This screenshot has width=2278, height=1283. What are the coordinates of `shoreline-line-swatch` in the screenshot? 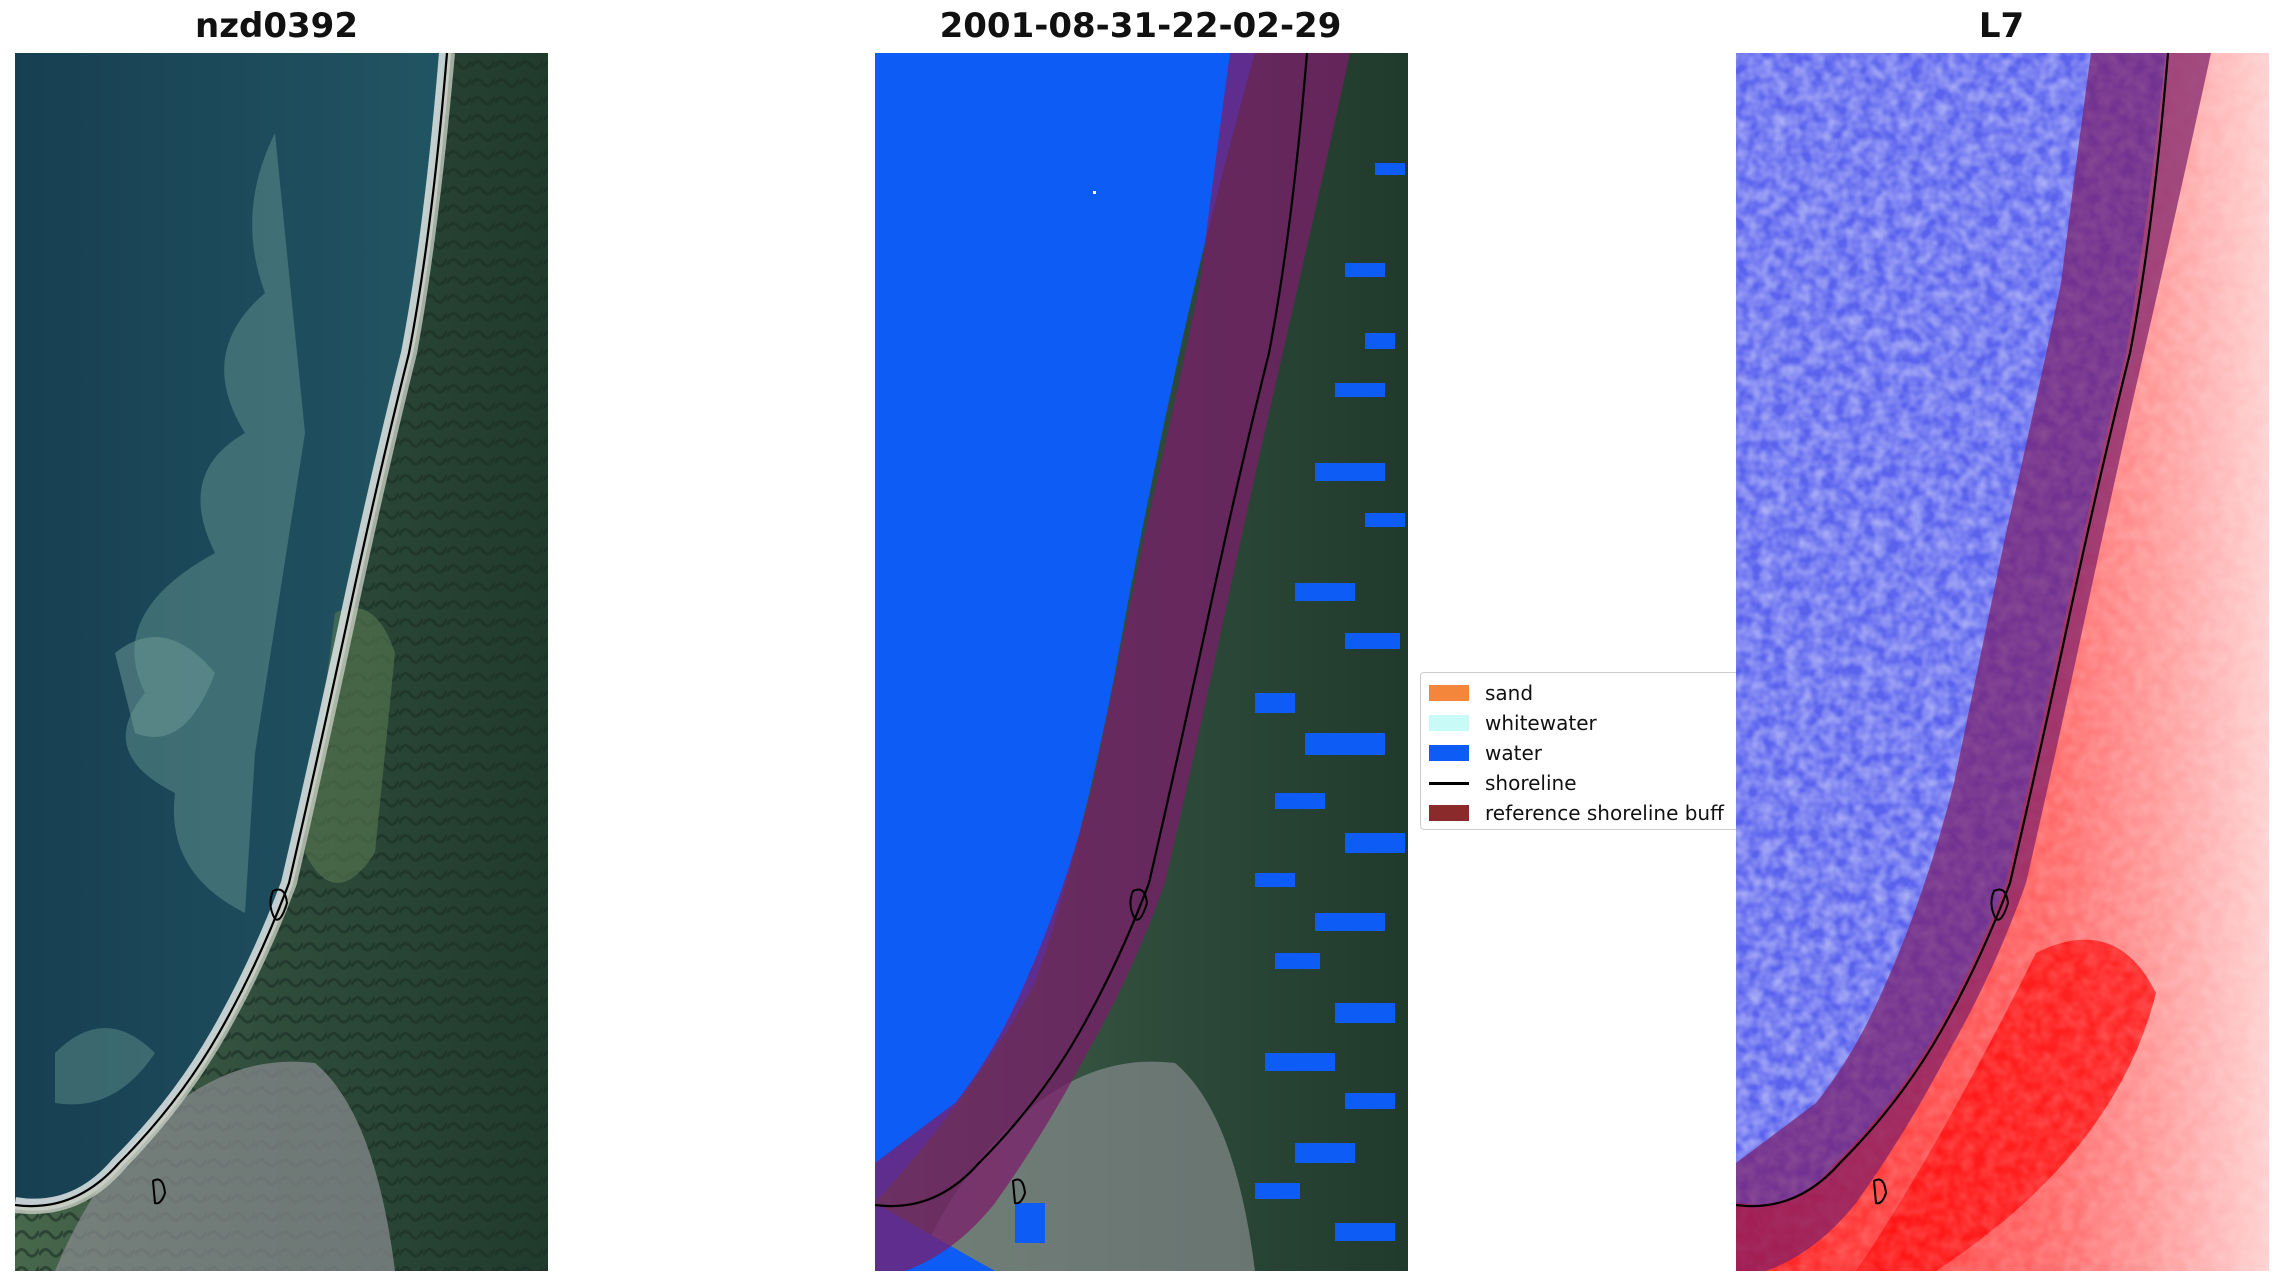 It's located at (1449, 783).